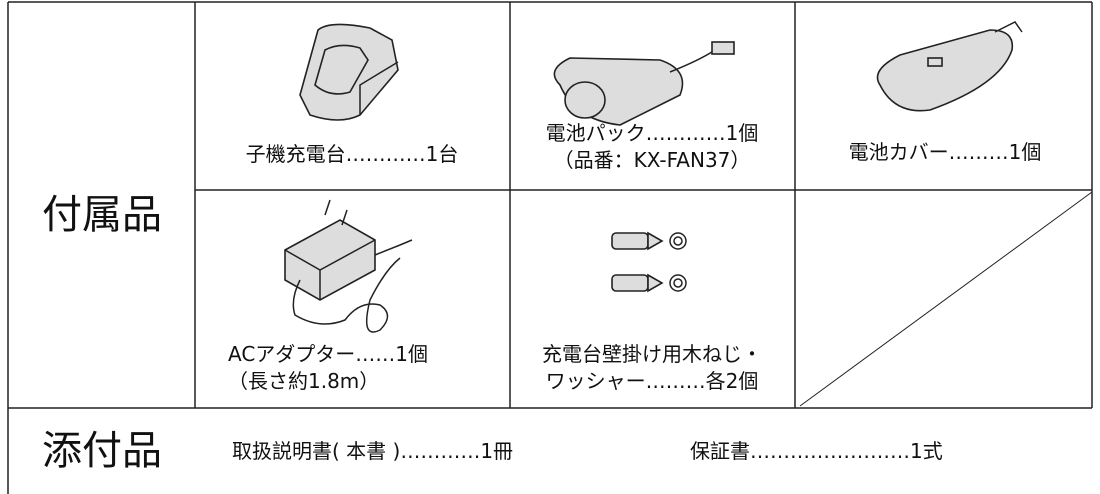 The height and width of the screenshot is (494, 1100). I want to click on cradle-illustration, so click(349, 72).